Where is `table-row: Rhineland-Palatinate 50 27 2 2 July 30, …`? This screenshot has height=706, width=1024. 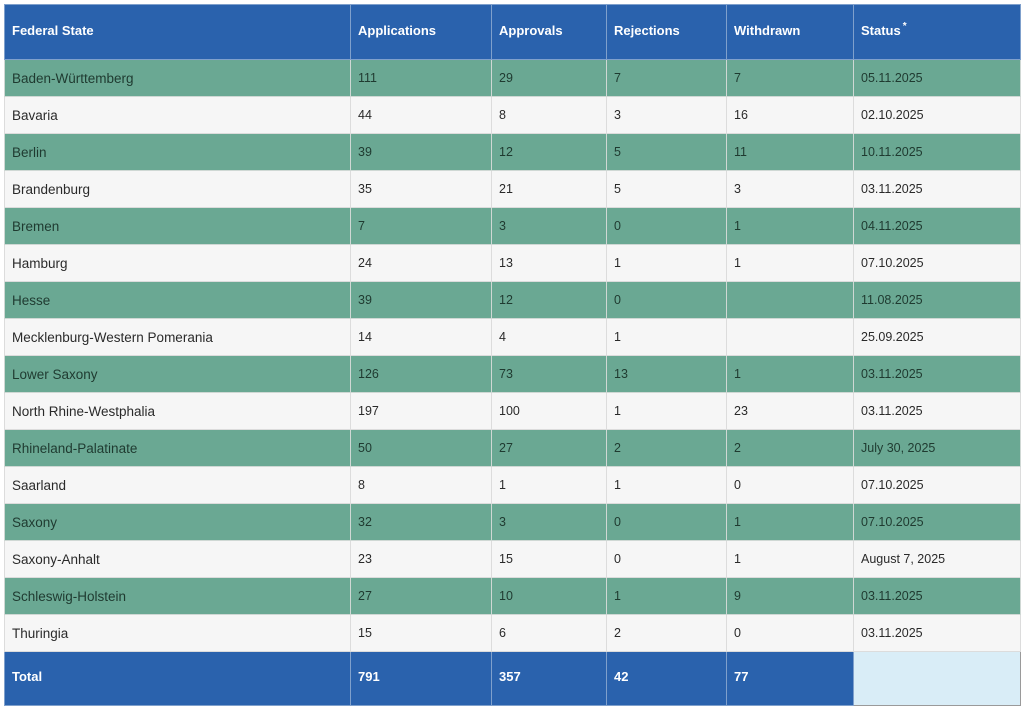
table-row: Rhineland-Palatinate 50 27 2 2 July 30, … is located at coordinates (512, 448).